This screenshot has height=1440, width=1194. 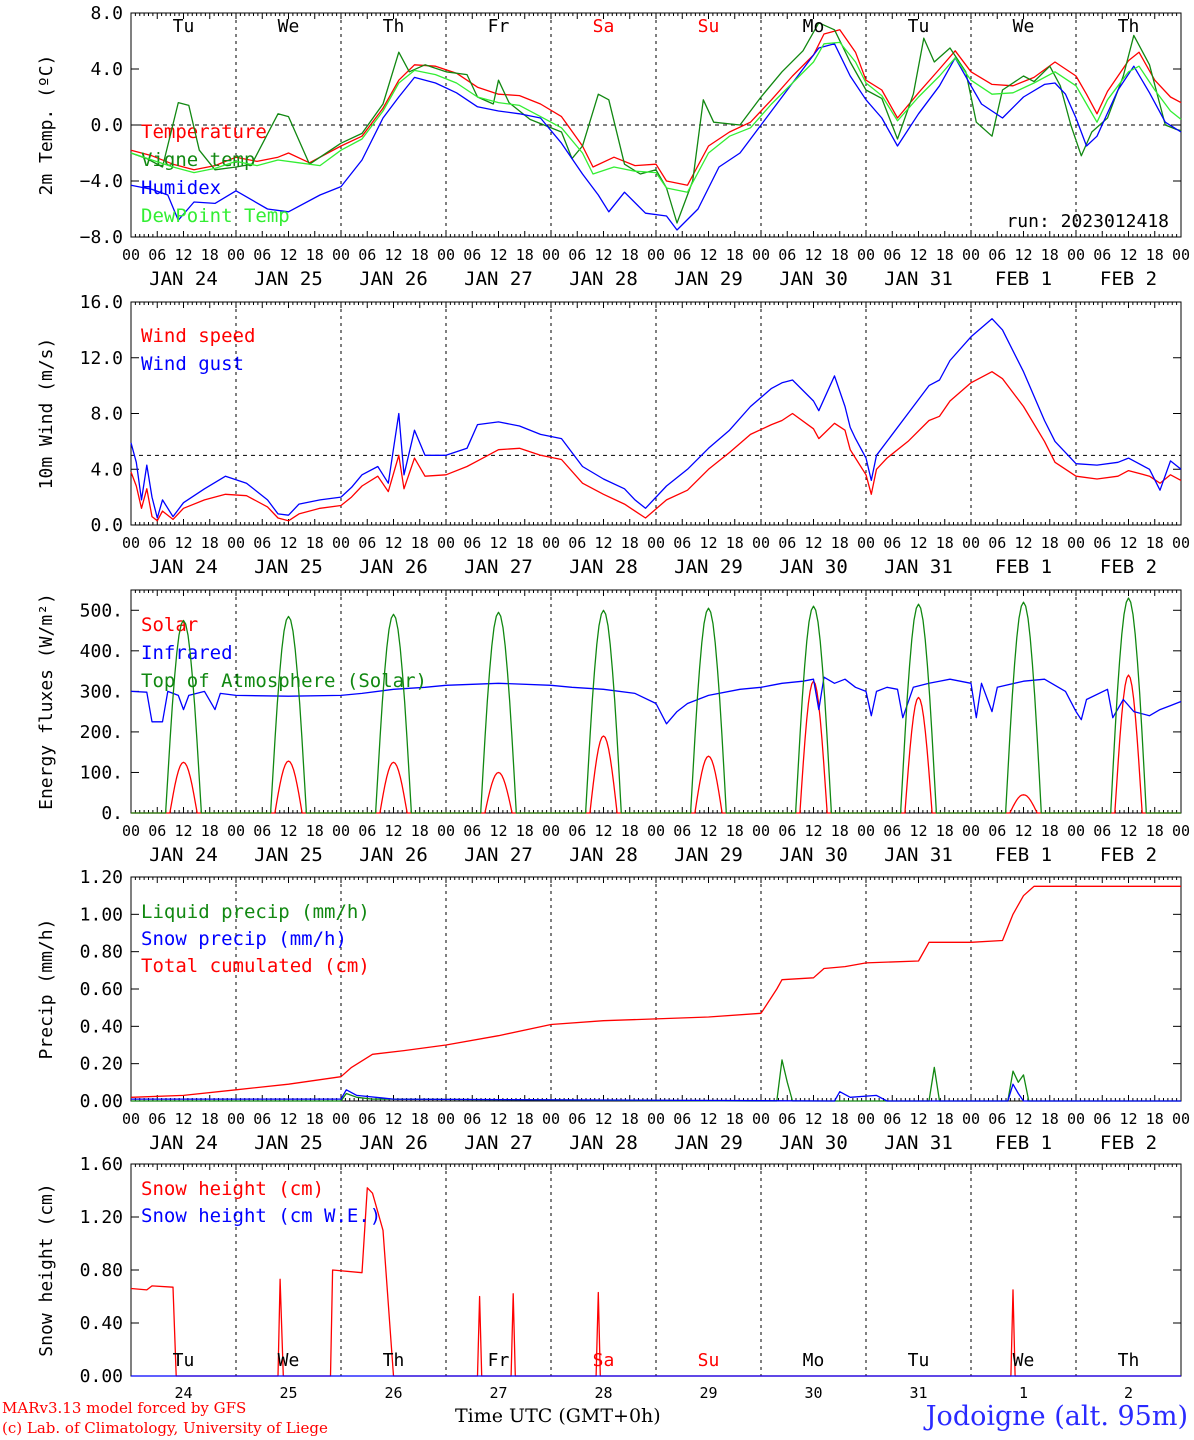 I want to click on date-label: JAN 30, so click(x=813, y=567).